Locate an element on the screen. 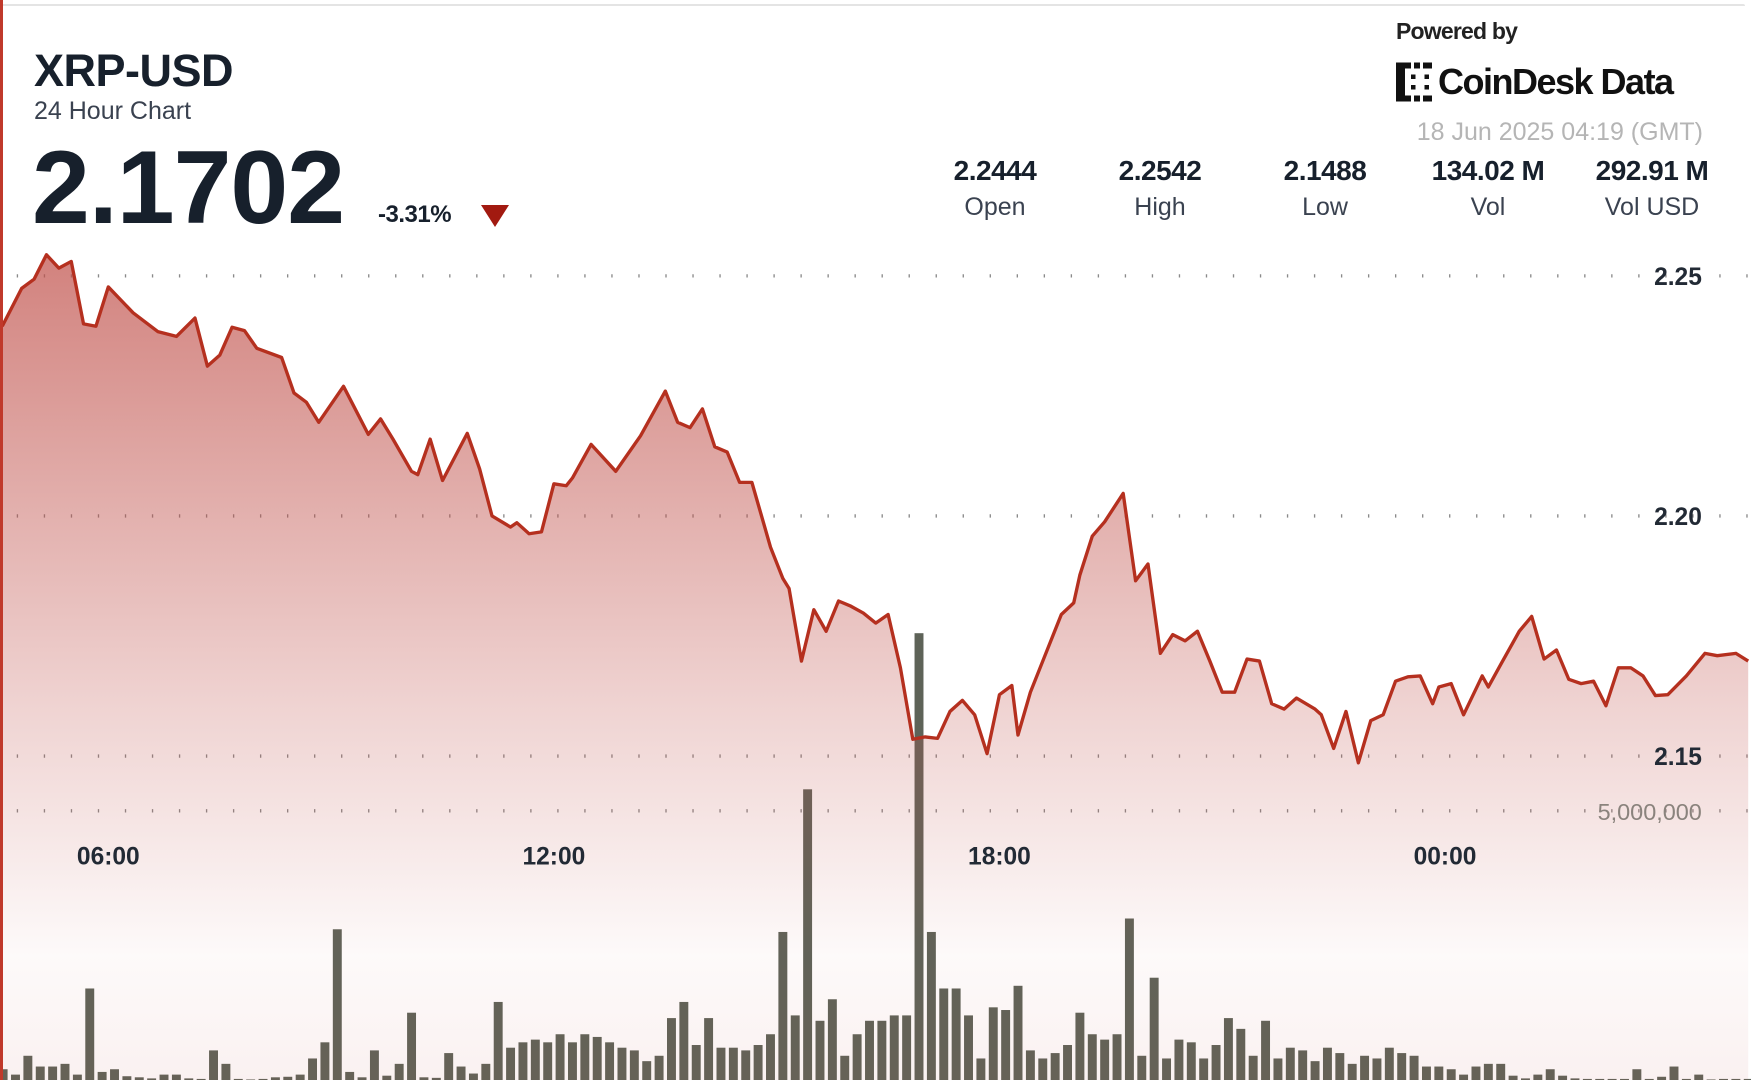 This screenshot has height=1080, width=1751. stat-label: Vol USD is located at coordinates (1652, 207).